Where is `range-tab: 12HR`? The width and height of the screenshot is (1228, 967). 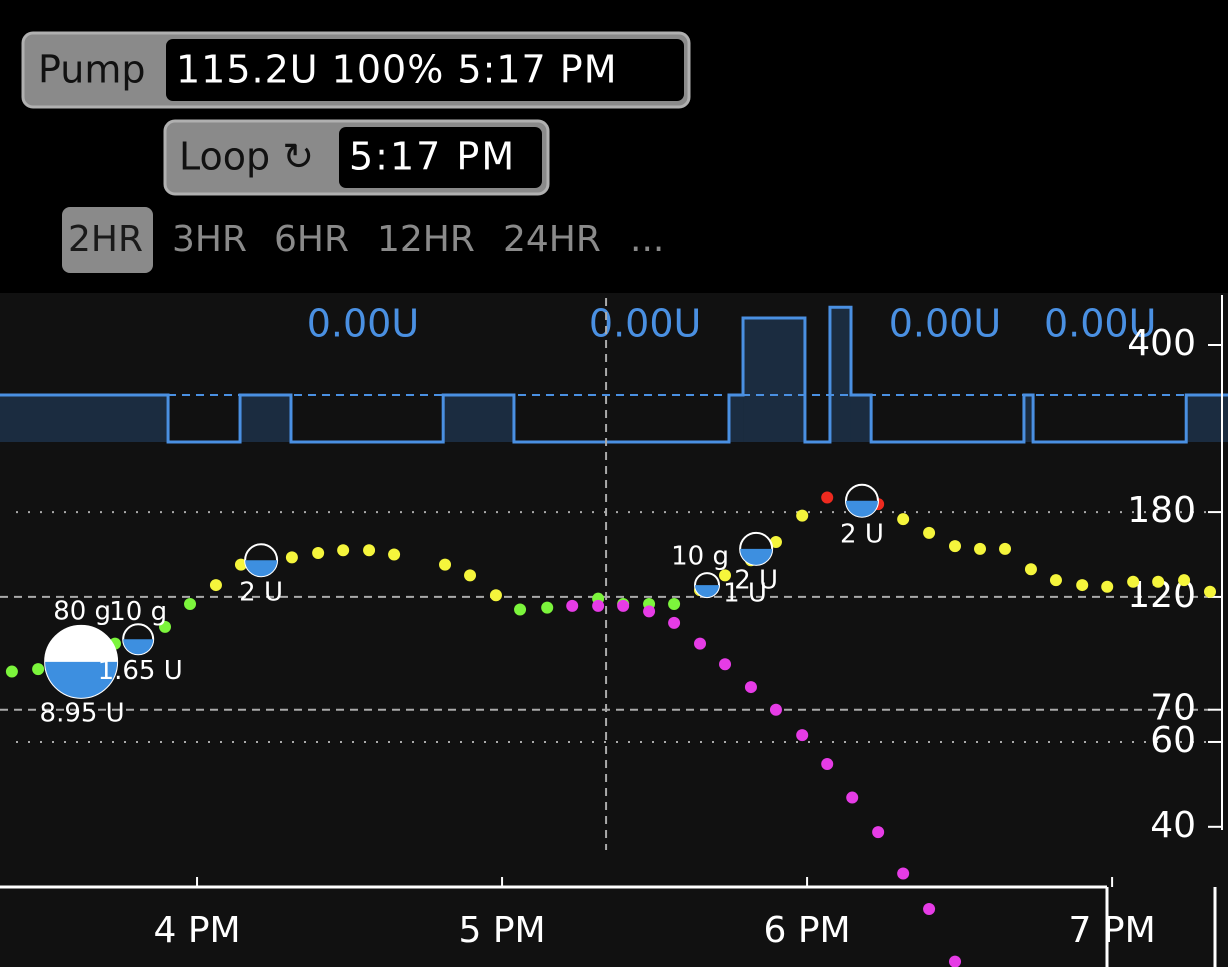
range-tab: 12HR is located at coordinates (426, 239).